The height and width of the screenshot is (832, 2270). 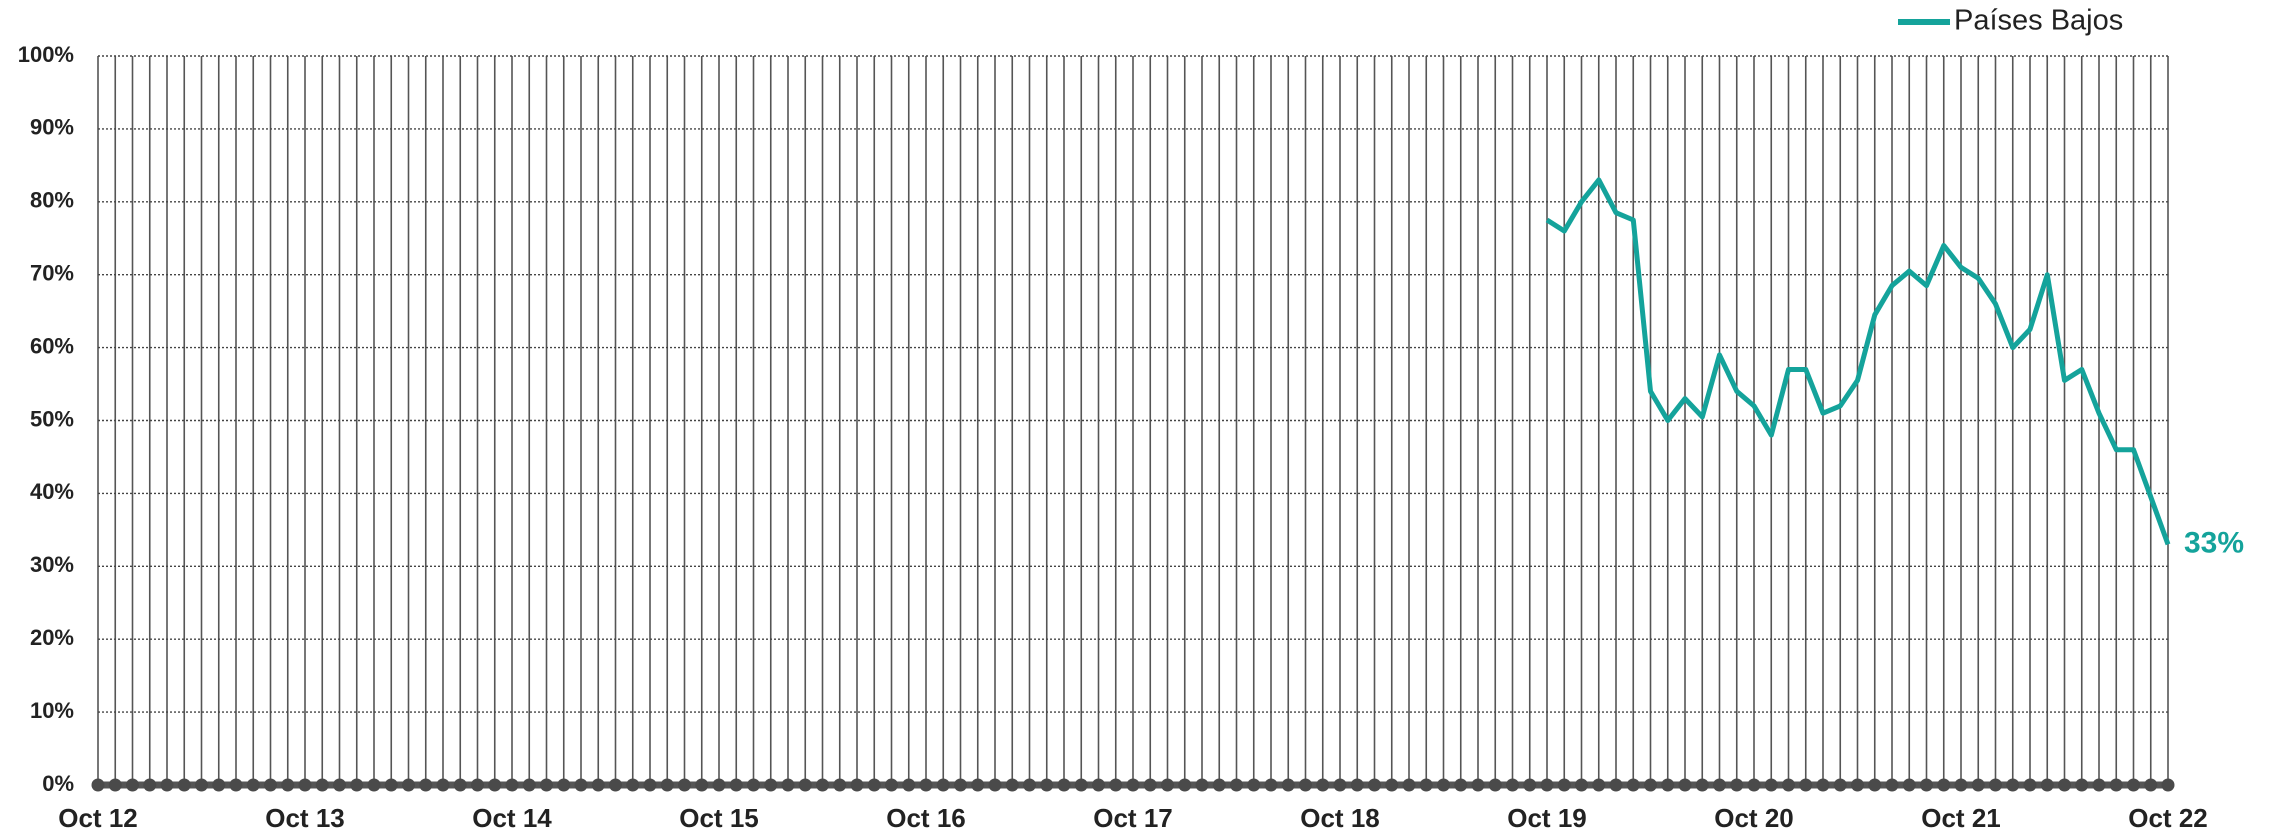 I want to click on x-tick-label: Oct 12, so click(x=98, y=817).